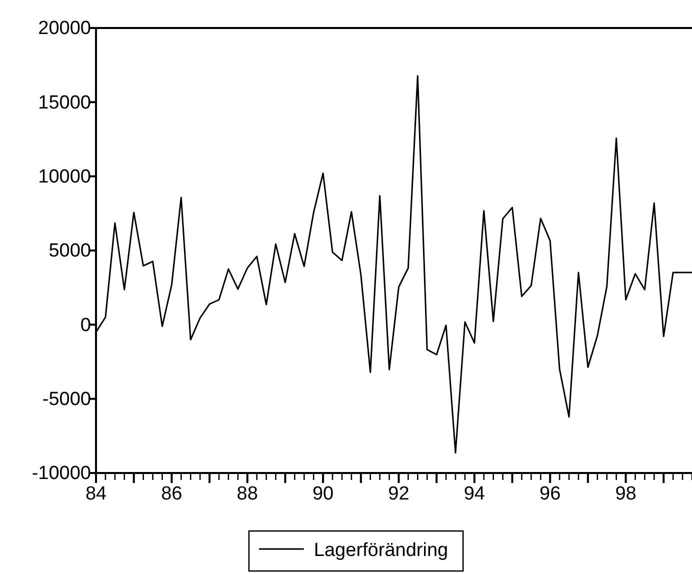  Describe the element at coordinates (171, 493) in the screenshot. I see `x-tick-label: 86` at that location.